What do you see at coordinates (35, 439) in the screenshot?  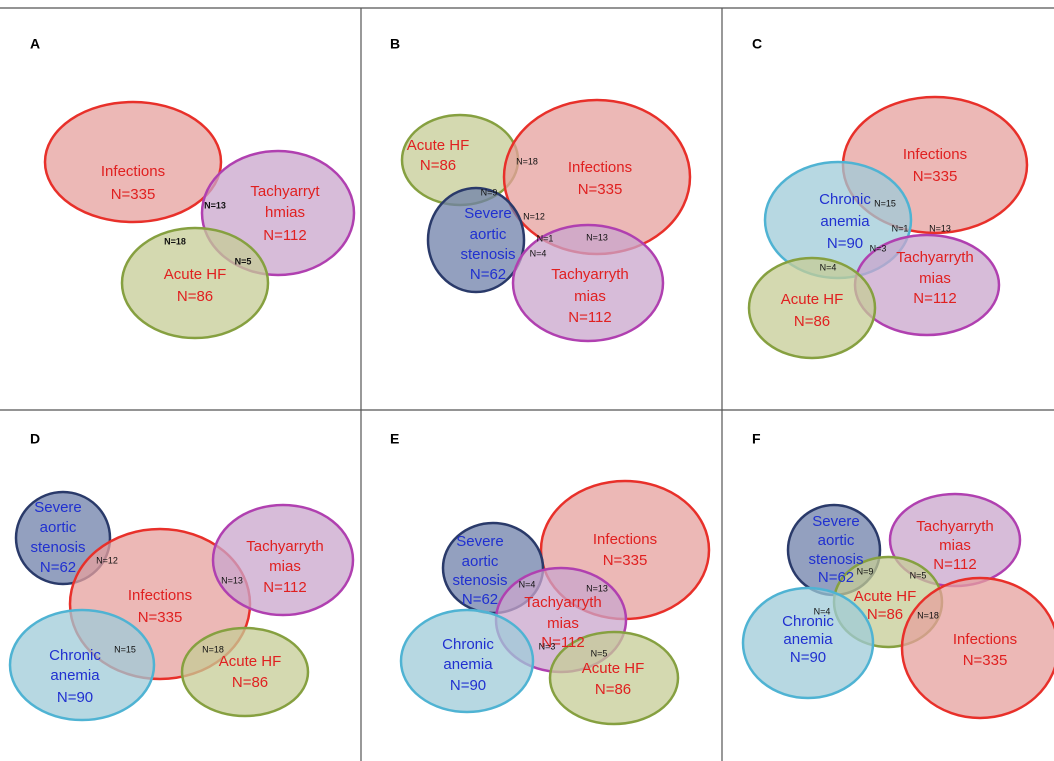 I see `panel-label: D` at bounding box center [35, 439].